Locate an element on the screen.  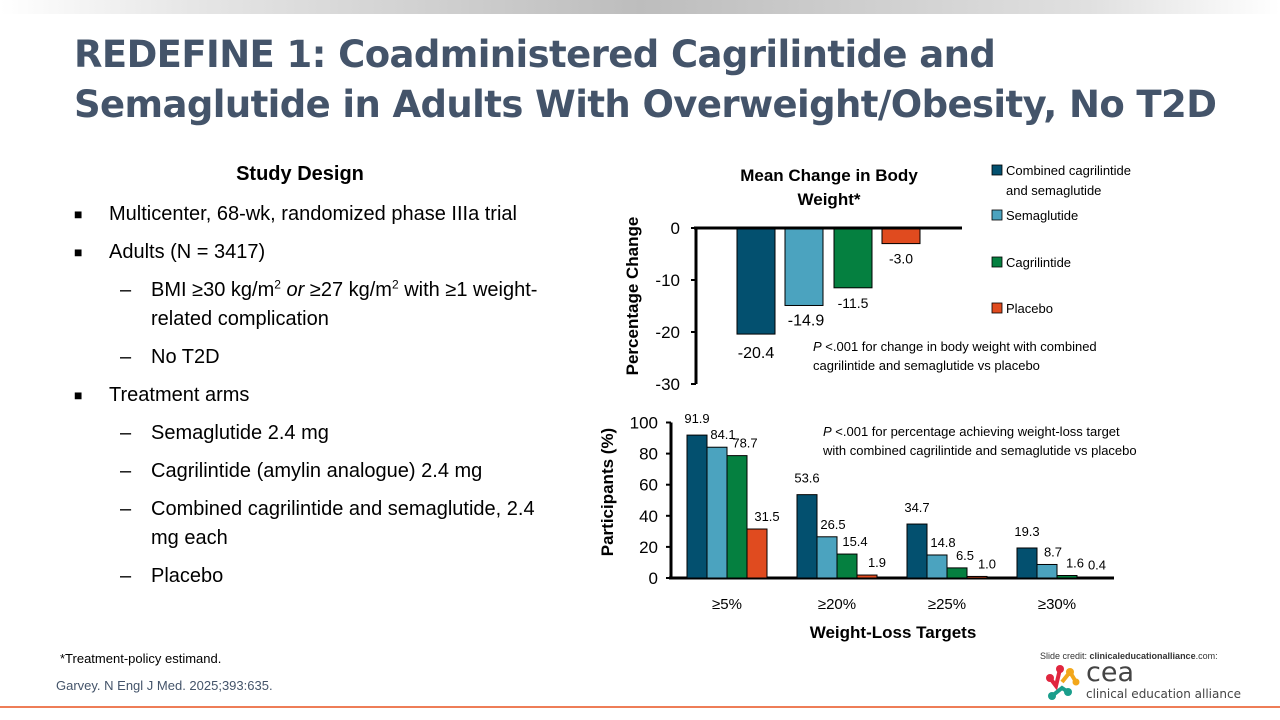
chart2-x-tick-label: ≥20% is located at coordinates (837, 604).